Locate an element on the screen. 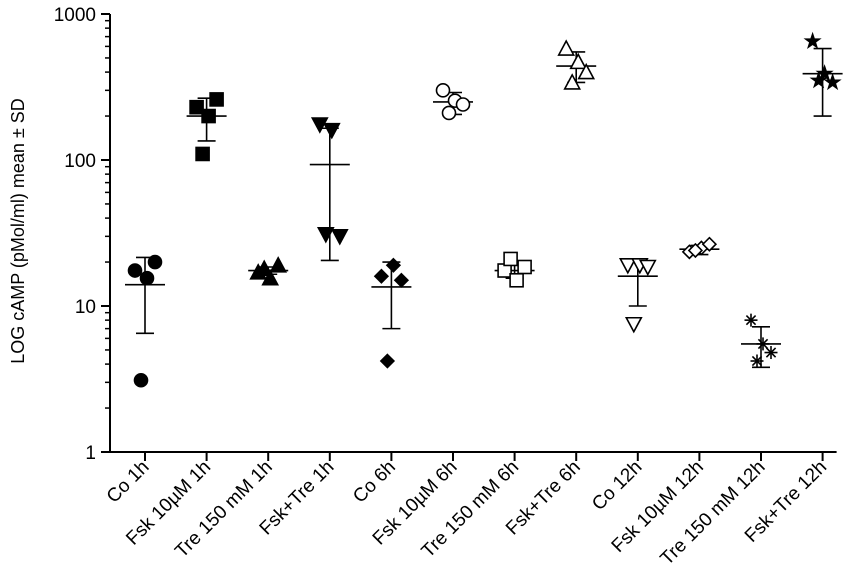  y-tick-label: 1000 is located at coordinates (75, 15).